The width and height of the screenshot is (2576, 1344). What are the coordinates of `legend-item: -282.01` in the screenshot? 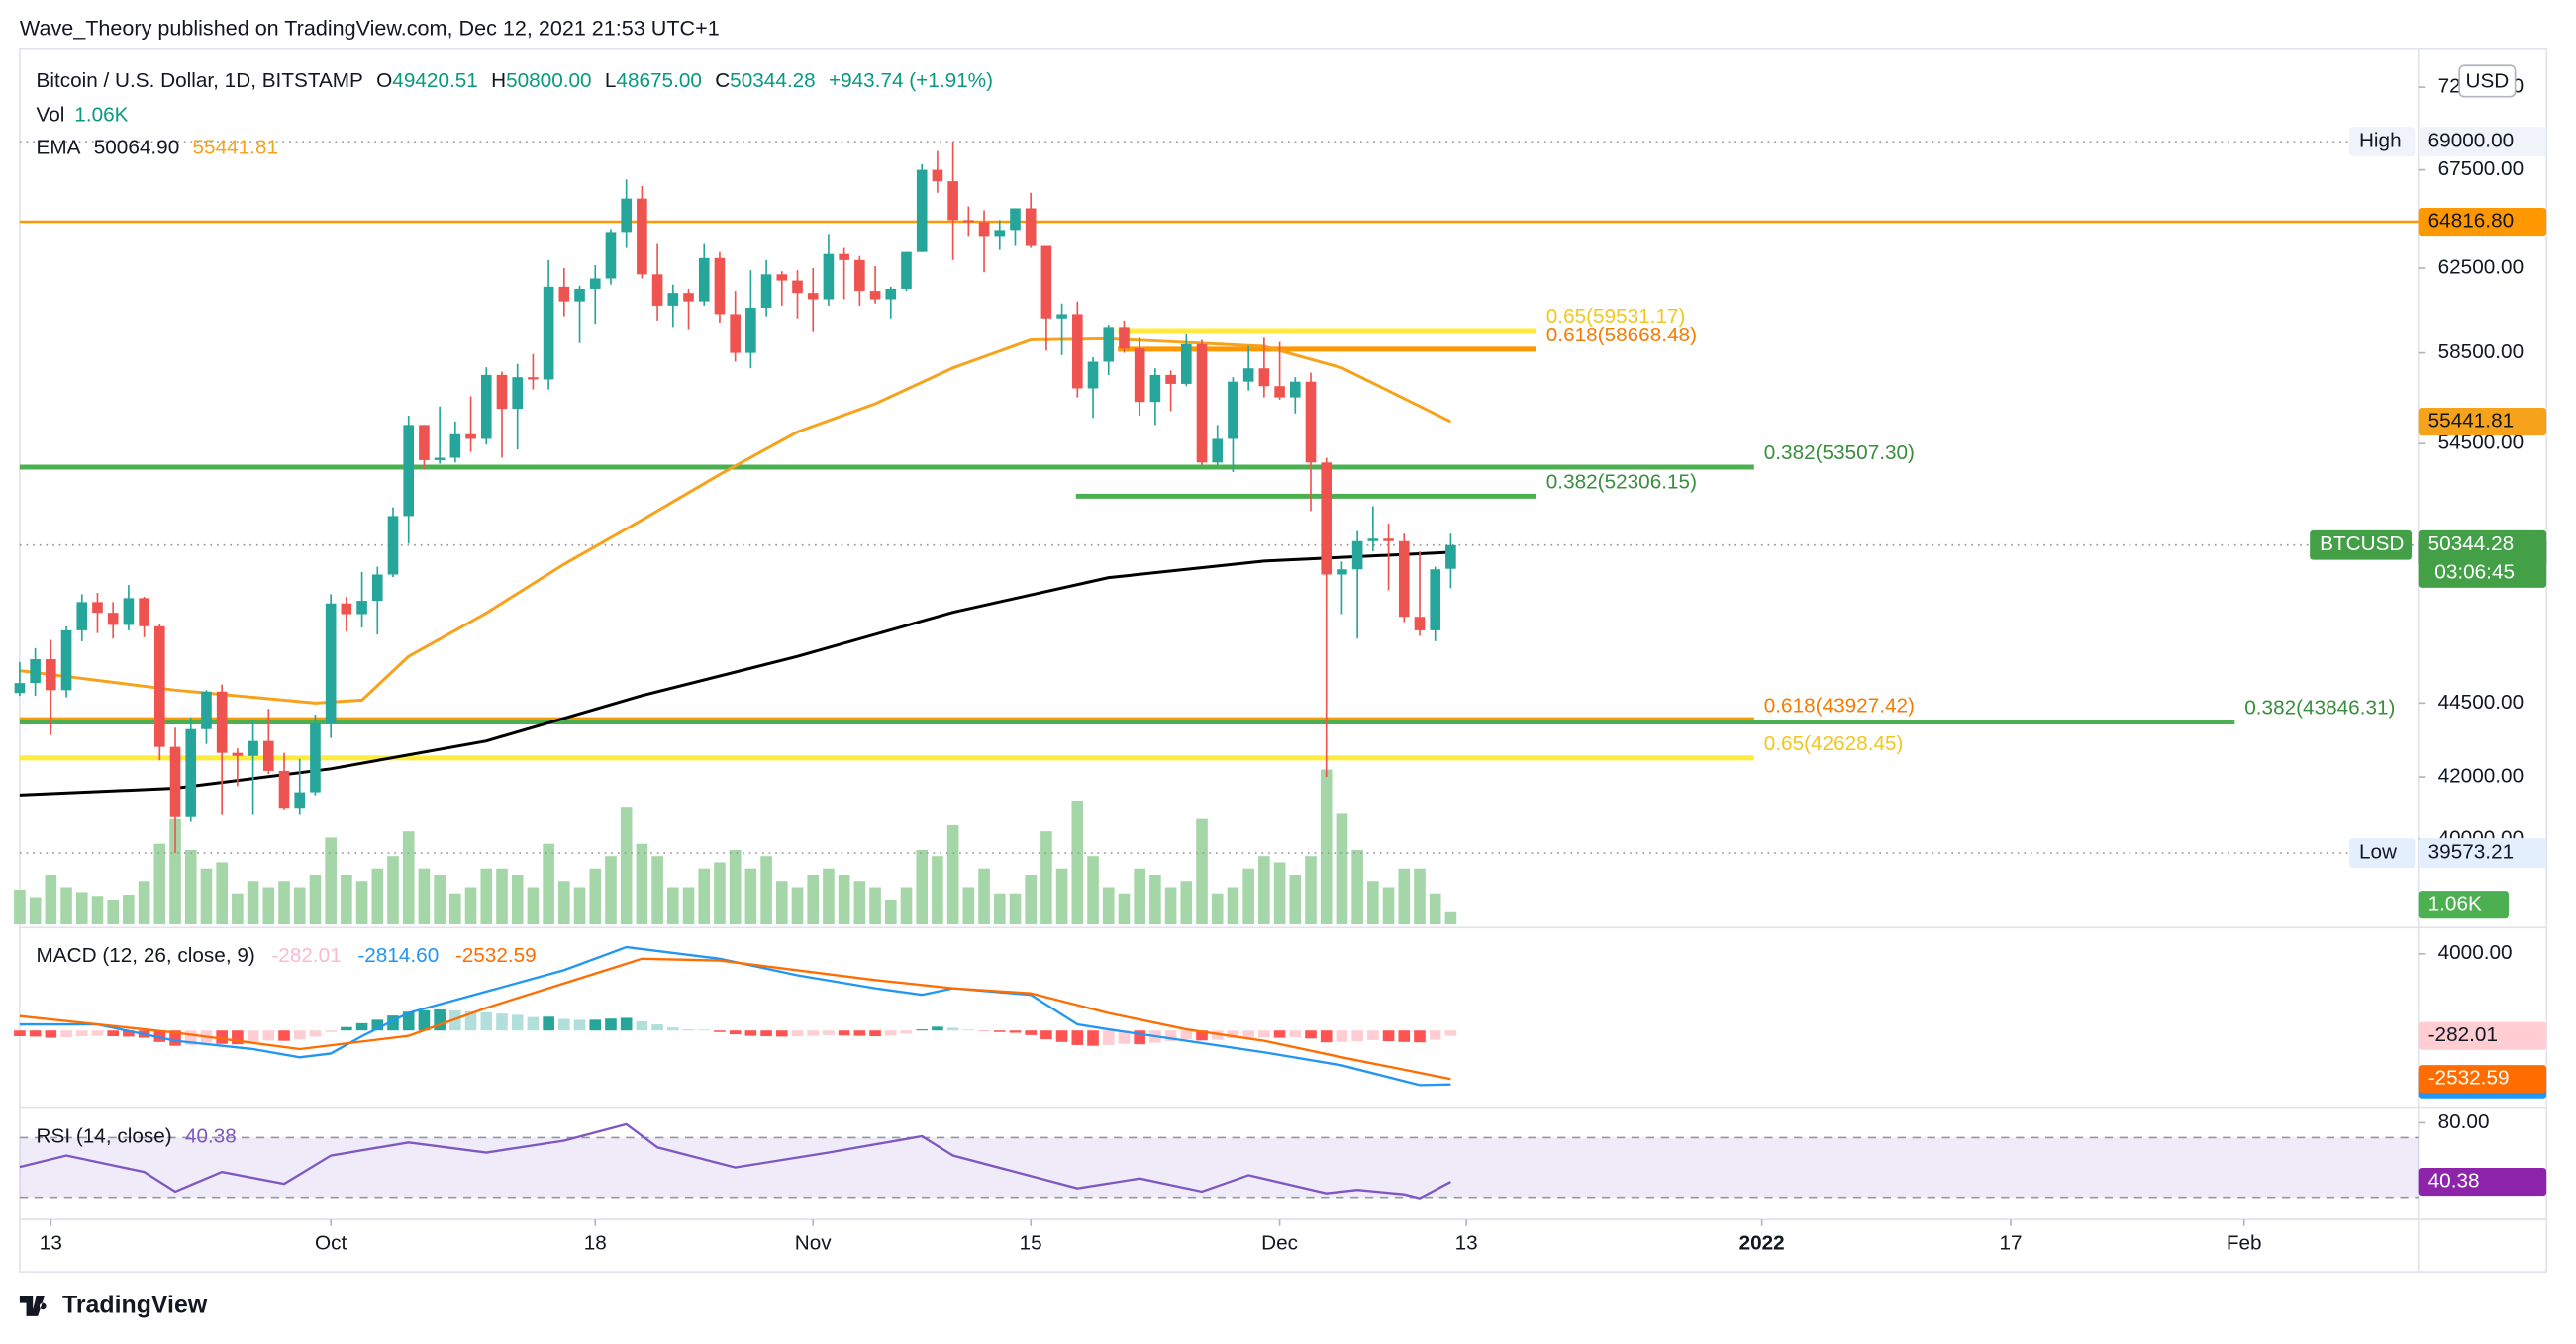 It's located at (306, 957).